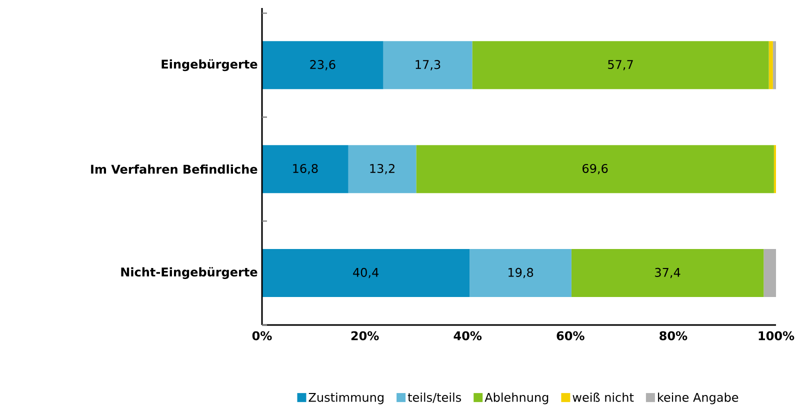 This screenshot has height=418, width=808. I want to click on data-label: 17,3, so click(428, 65).